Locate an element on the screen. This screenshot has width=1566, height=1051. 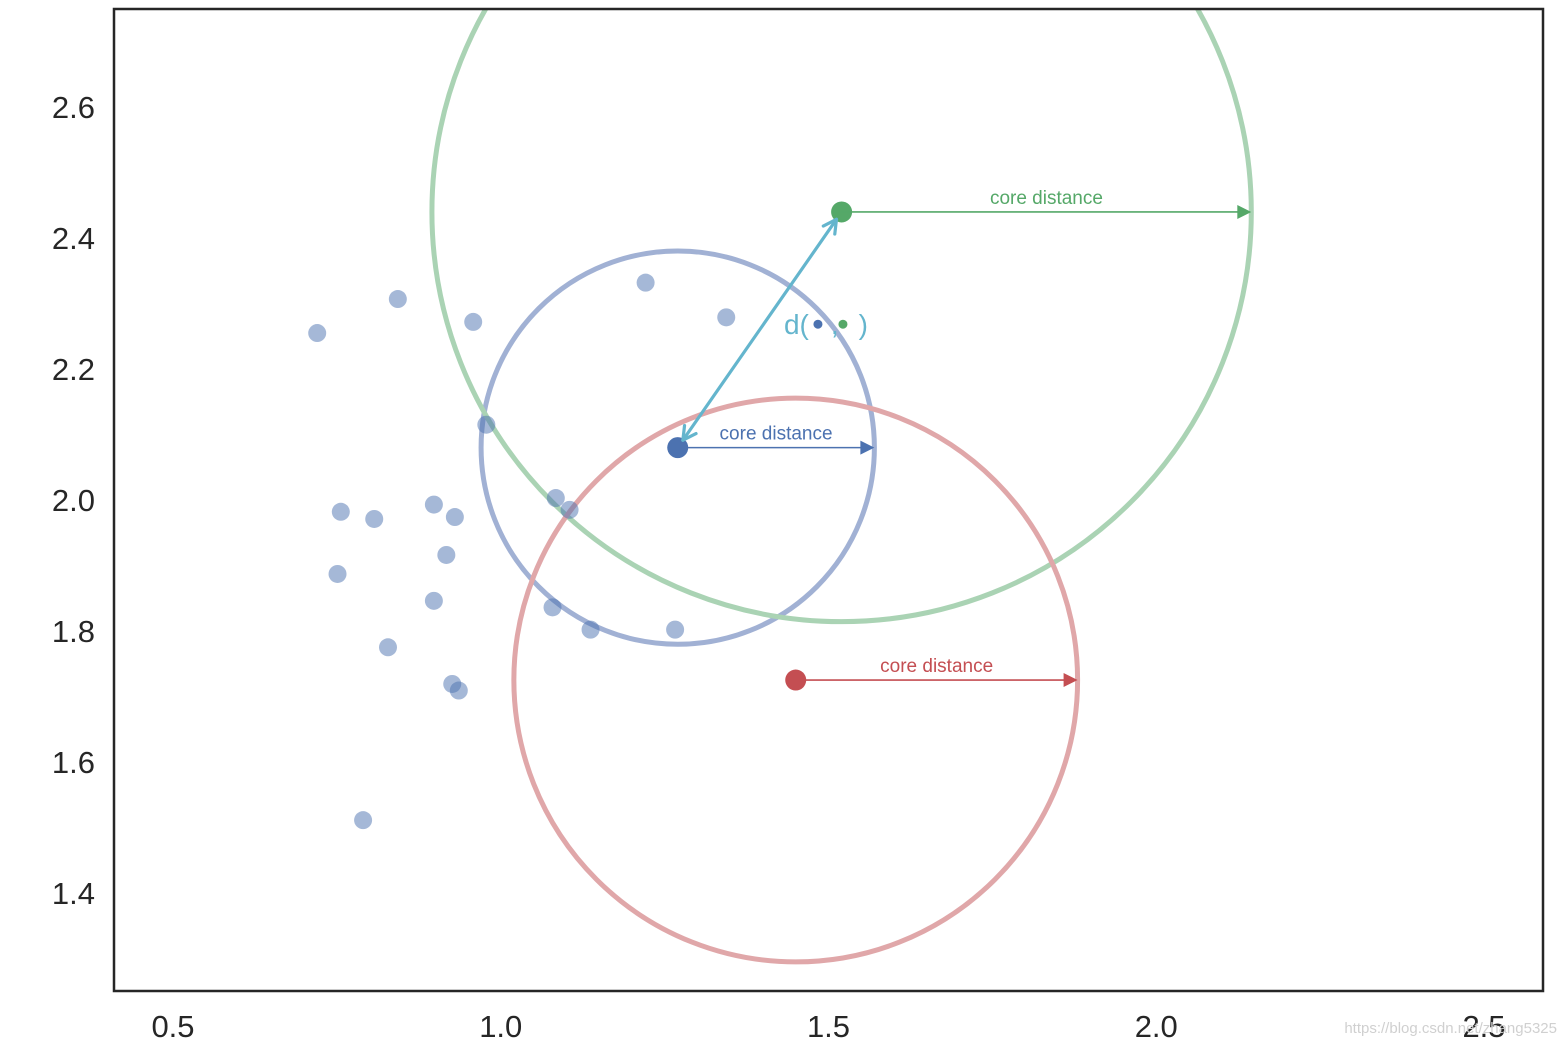
x-tick-label: 1.0 is located at coordinates (500, 1026).